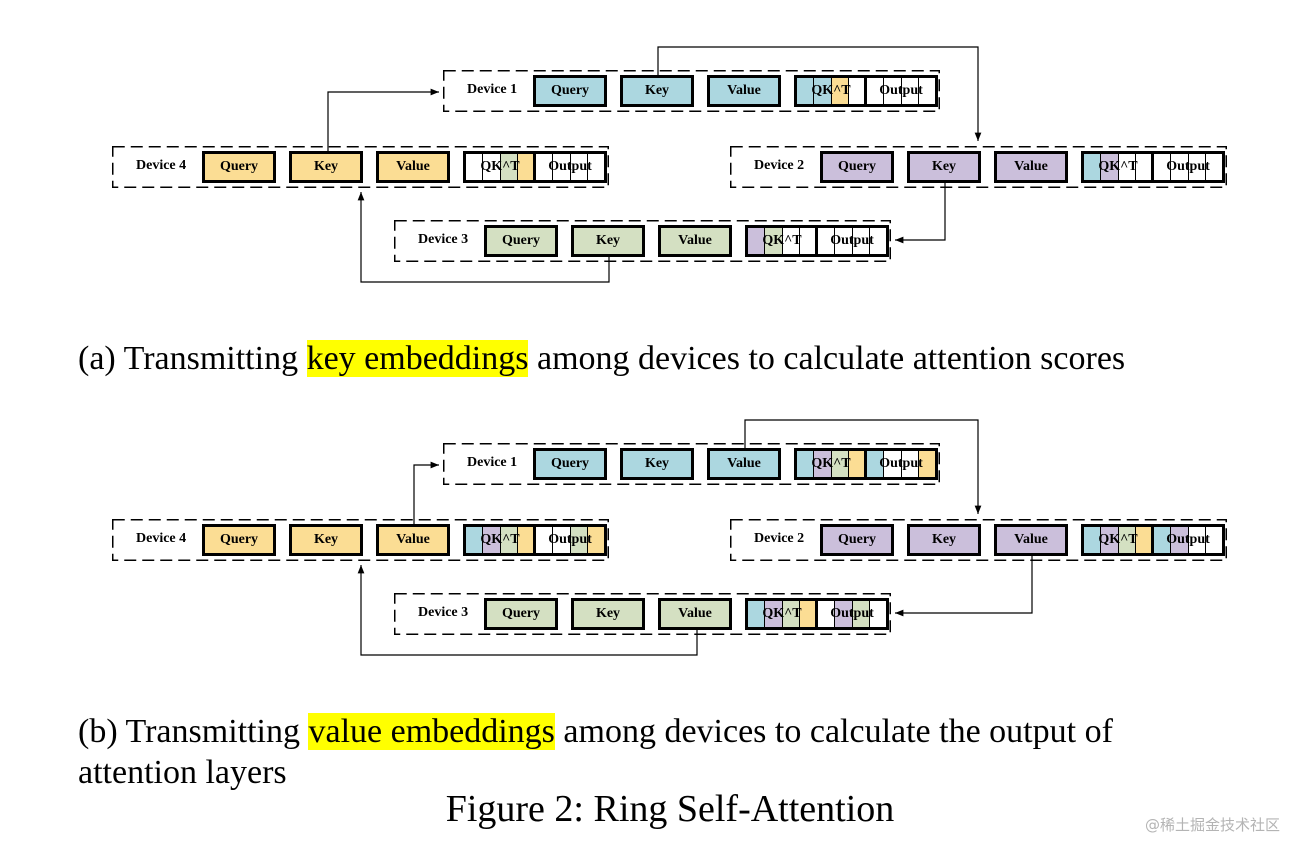 The image size is (1302, 858). I want to click on caption-b-highlight: value embeddings, so click(431, 731).